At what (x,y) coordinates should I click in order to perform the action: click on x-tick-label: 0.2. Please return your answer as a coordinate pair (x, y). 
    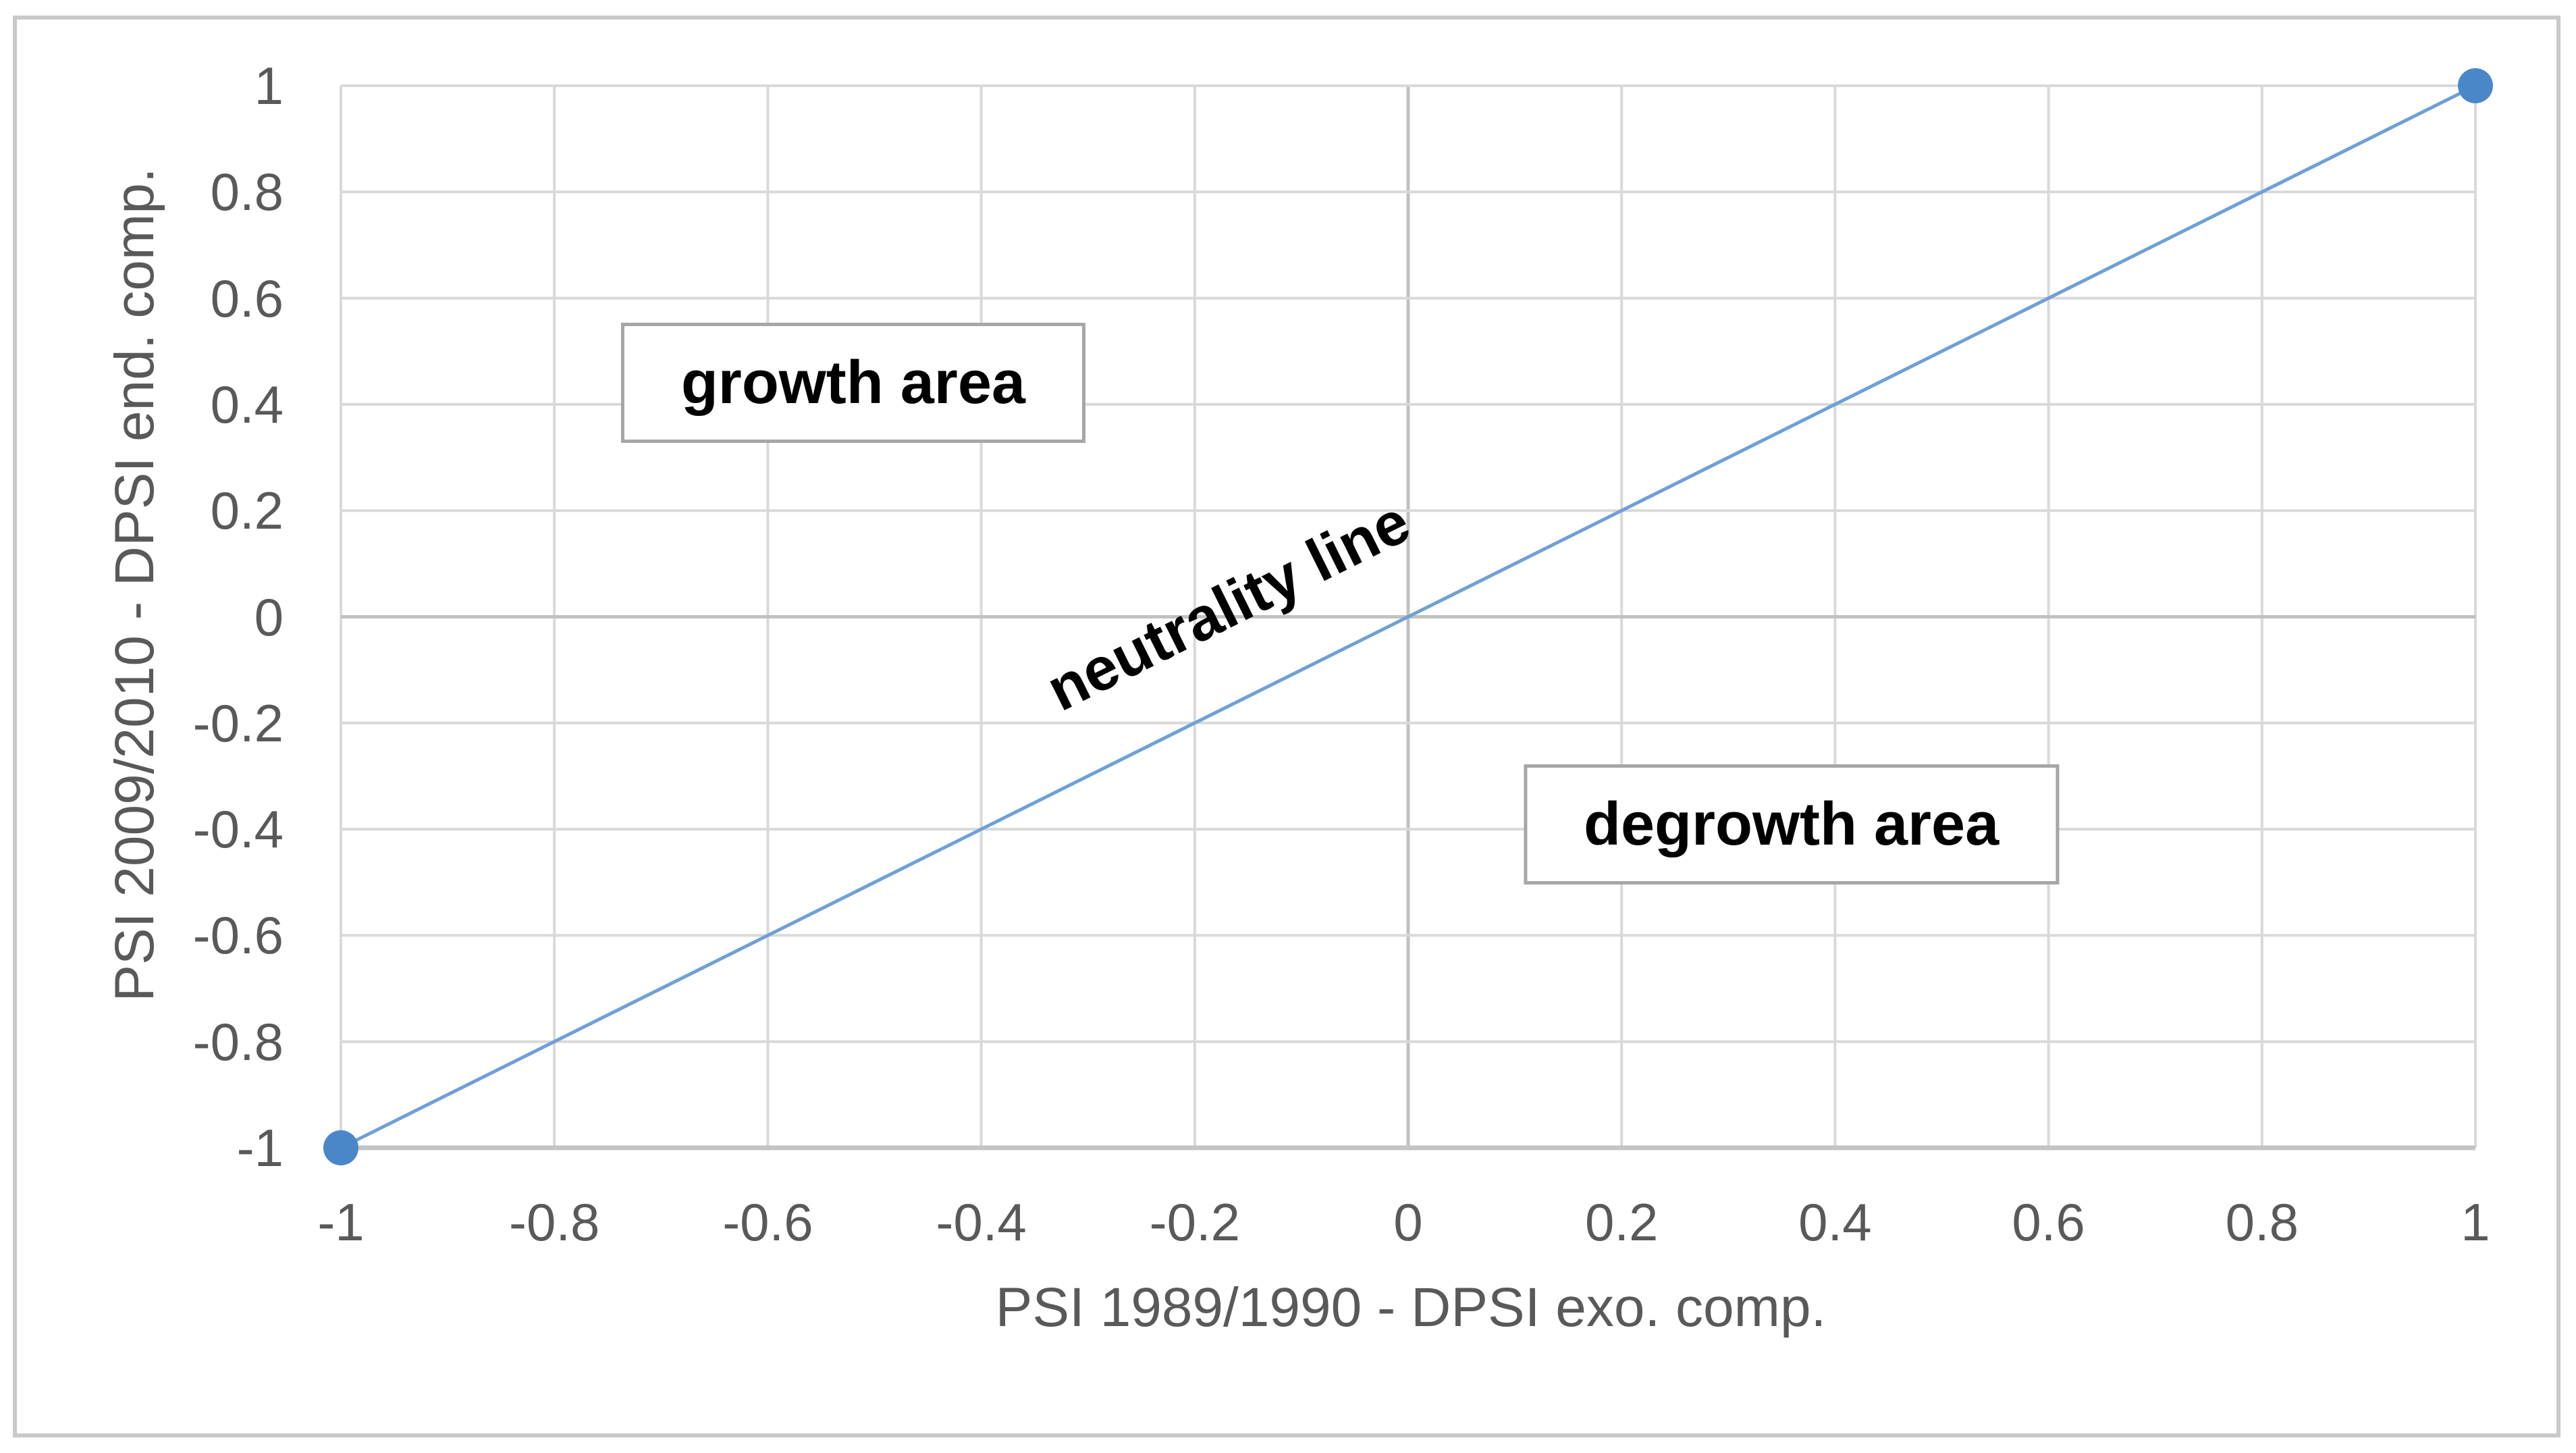
    Looking at the image, I should click on (1621, 1222).